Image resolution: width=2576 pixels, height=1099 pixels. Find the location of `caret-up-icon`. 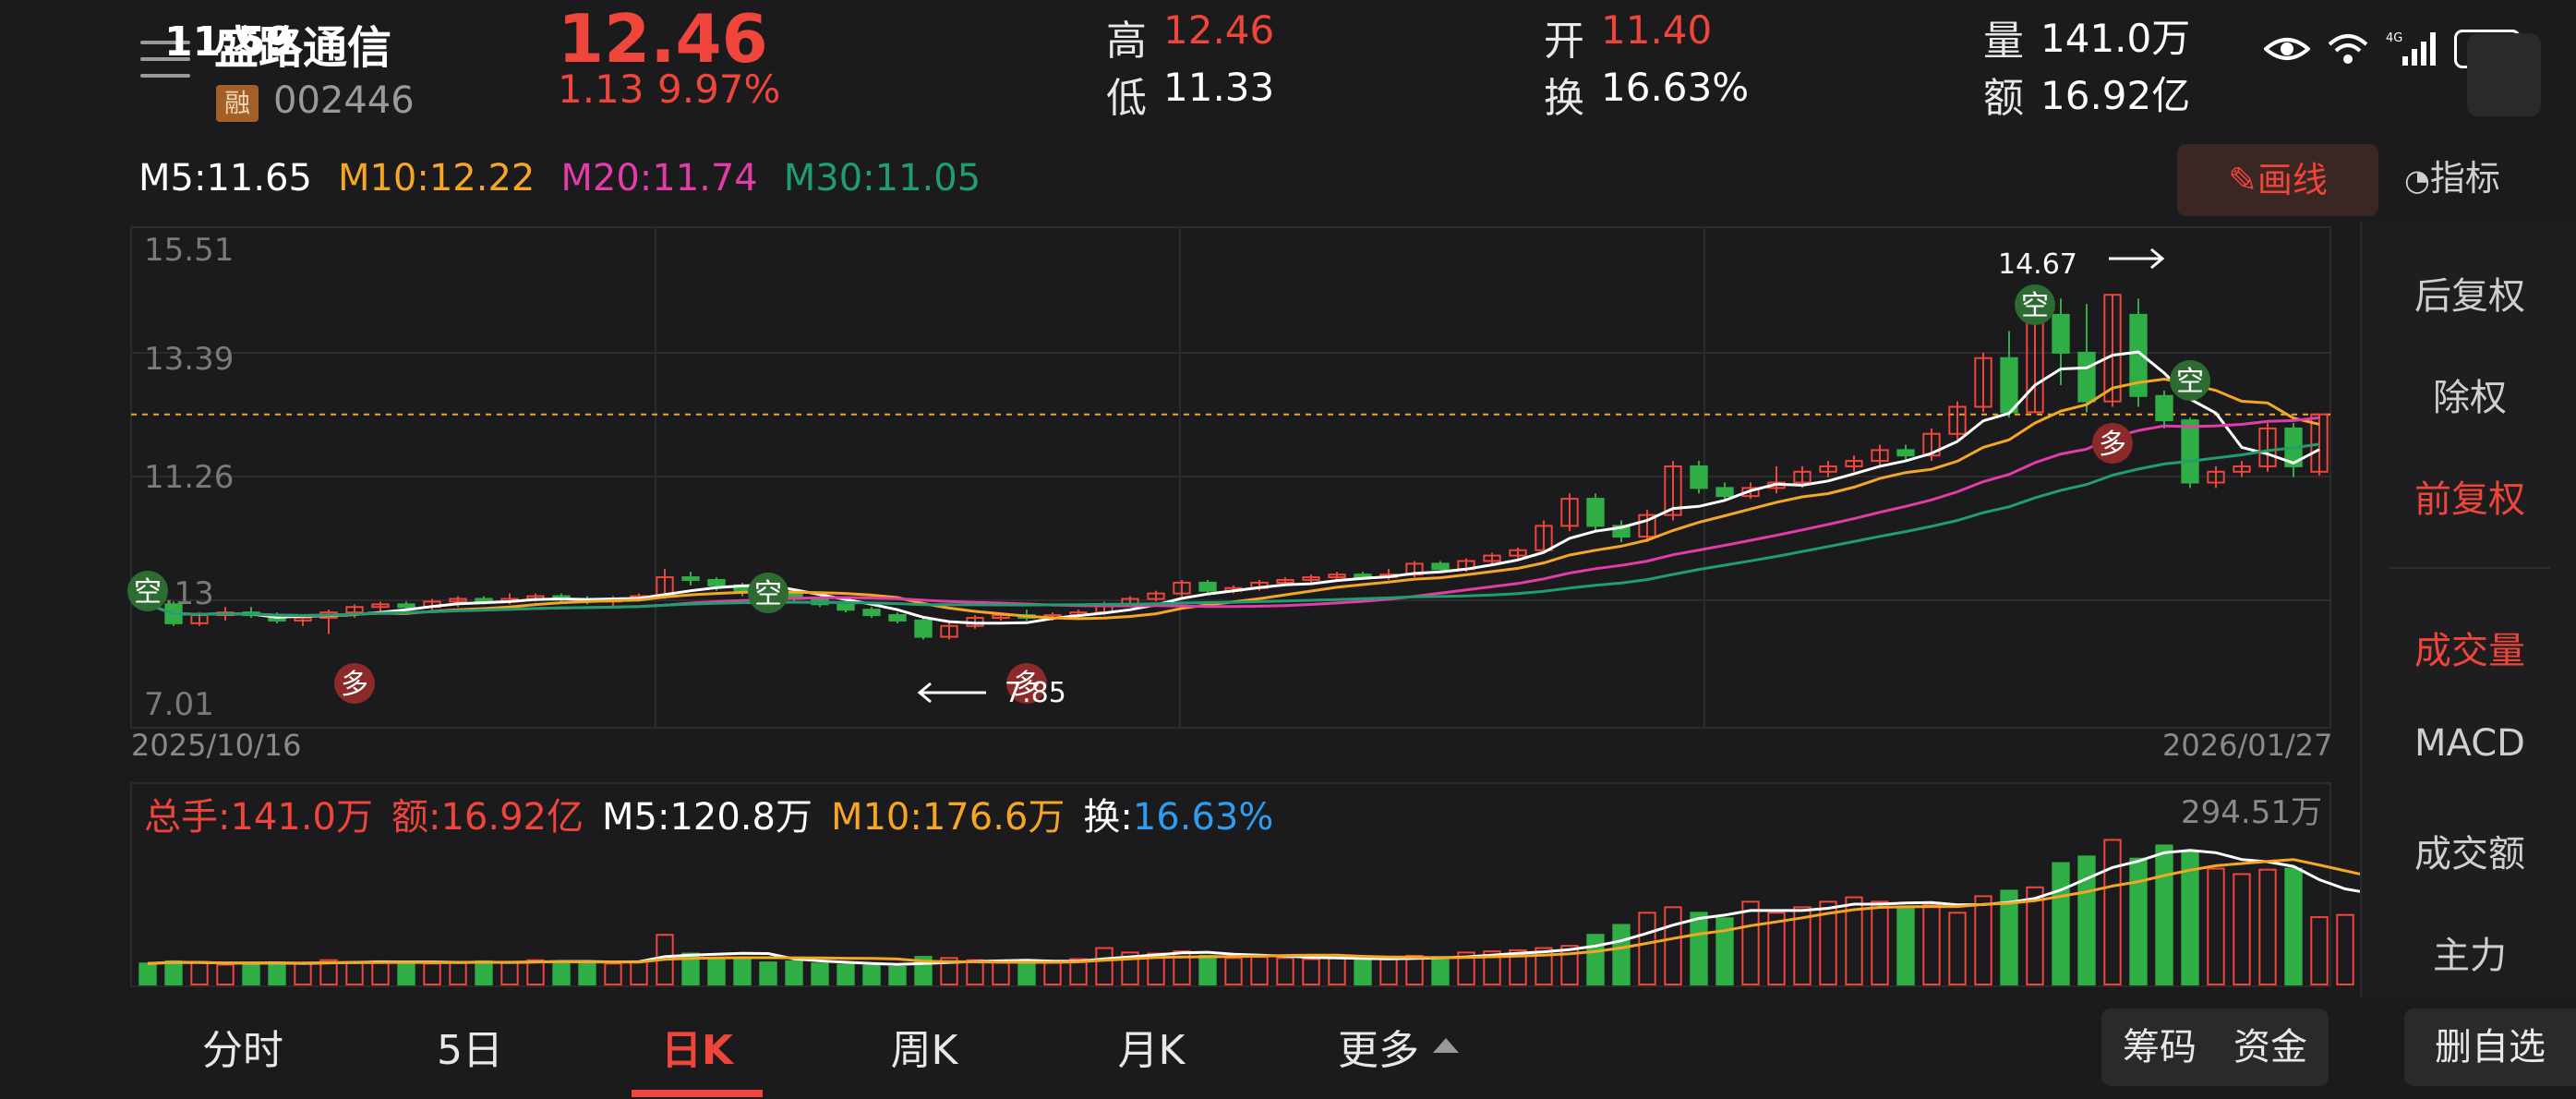

caret-up-icon is located at coordinates (1446, 1045).